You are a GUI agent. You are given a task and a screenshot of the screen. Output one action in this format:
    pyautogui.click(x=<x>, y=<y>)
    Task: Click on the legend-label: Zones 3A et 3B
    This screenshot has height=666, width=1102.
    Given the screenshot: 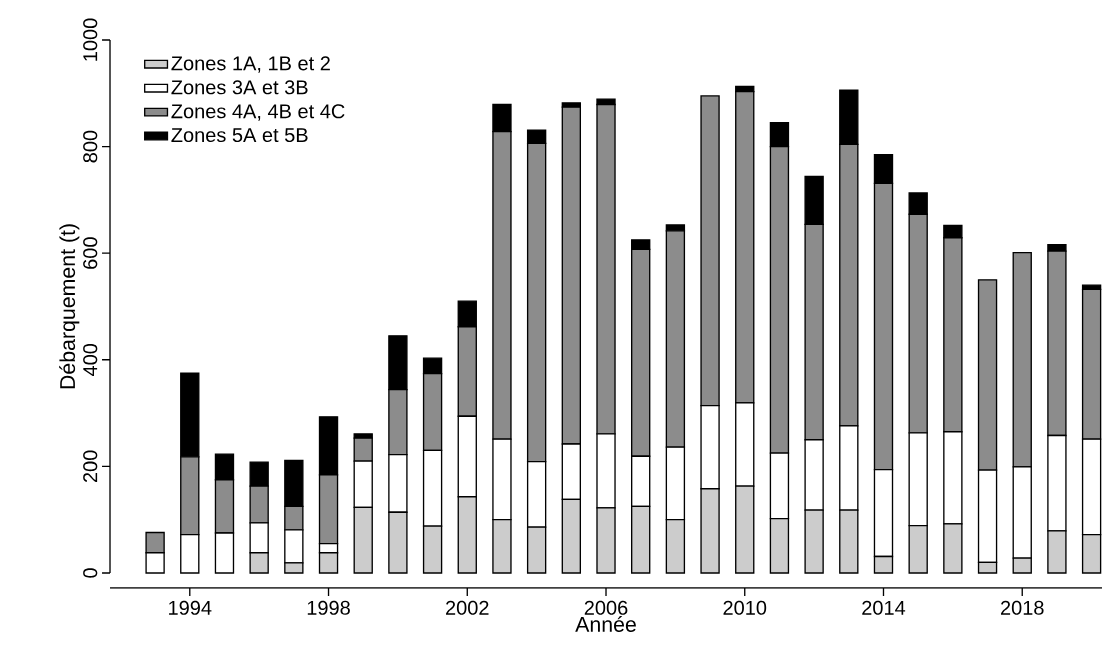 What is the action you would take?
    pyautogui.click(x=239, y=87)
    